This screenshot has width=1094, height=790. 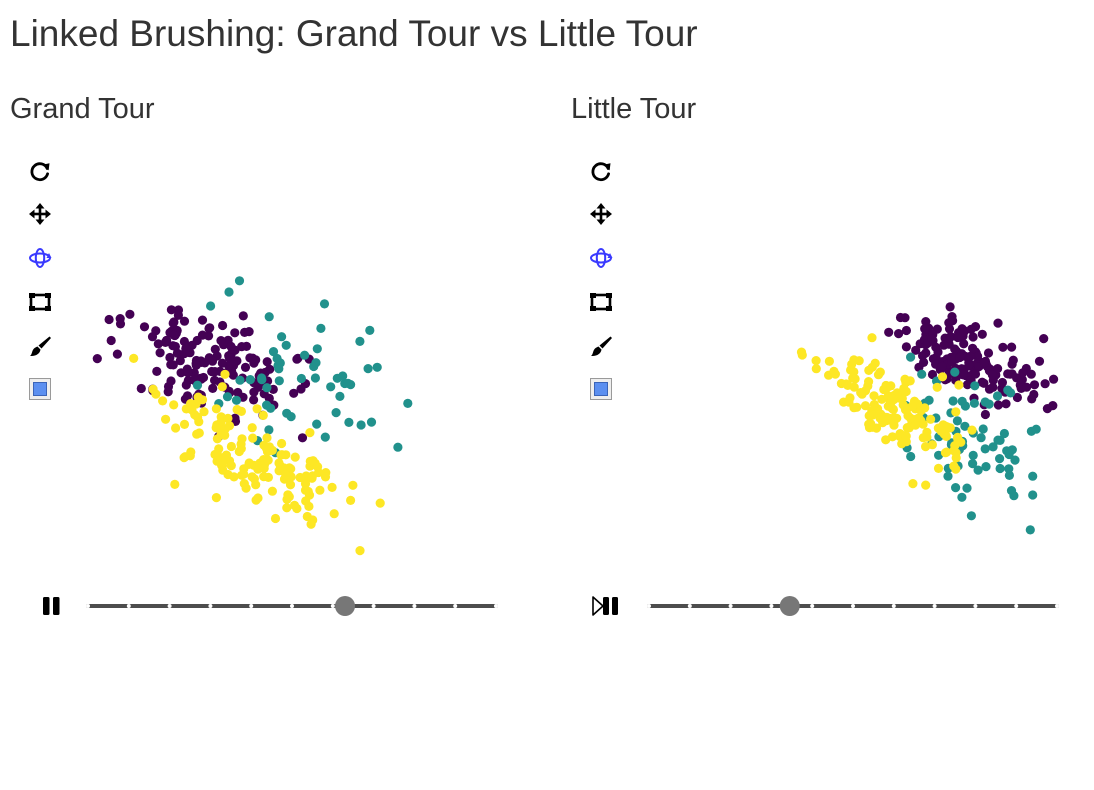 What do you see at coordinates (606, 606) in the screenshot?
I see `resume-button` at bounding box center [606, 606].